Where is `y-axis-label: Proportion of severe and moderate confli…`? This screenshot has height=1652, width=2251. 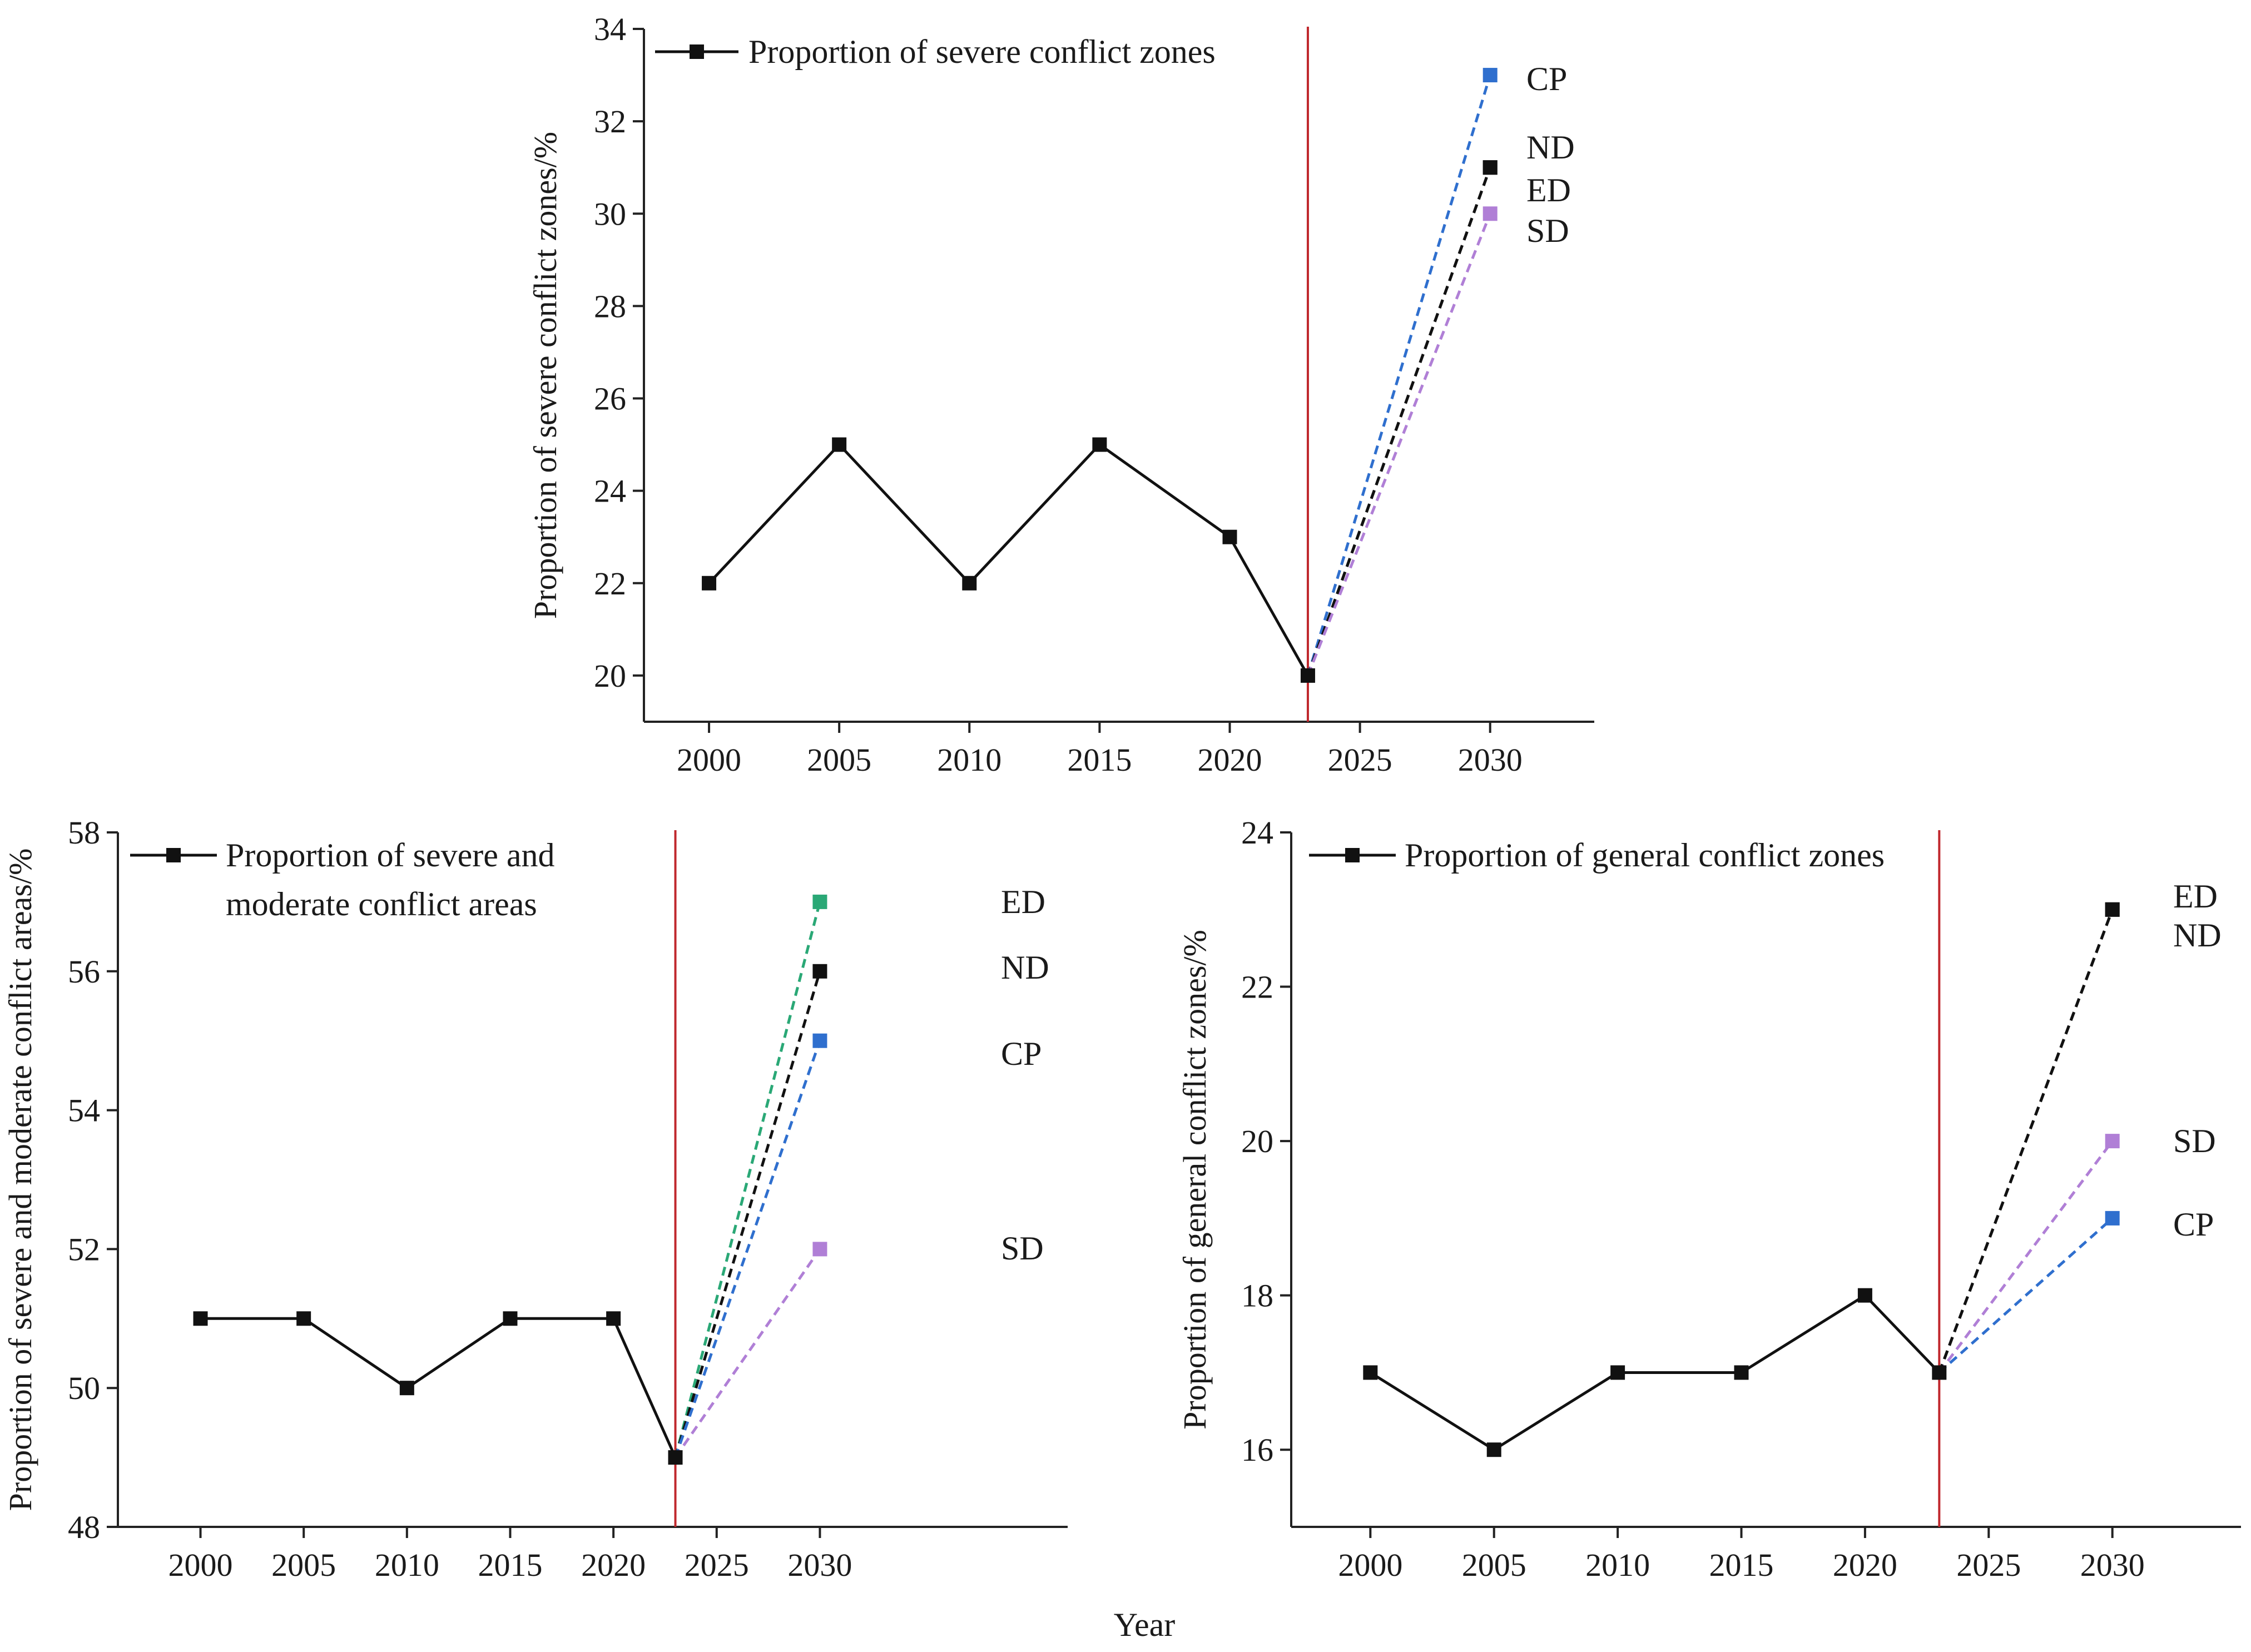
y-axis-label: Proportion of severe and moderate confli… is located at coordinates (20, 1180).